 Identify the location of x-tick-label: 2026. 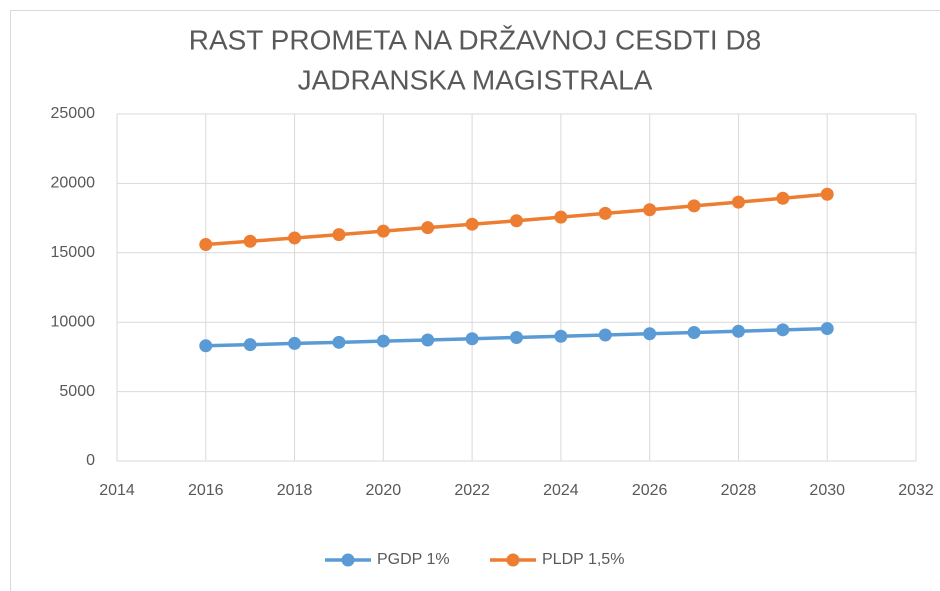
(650, 490).